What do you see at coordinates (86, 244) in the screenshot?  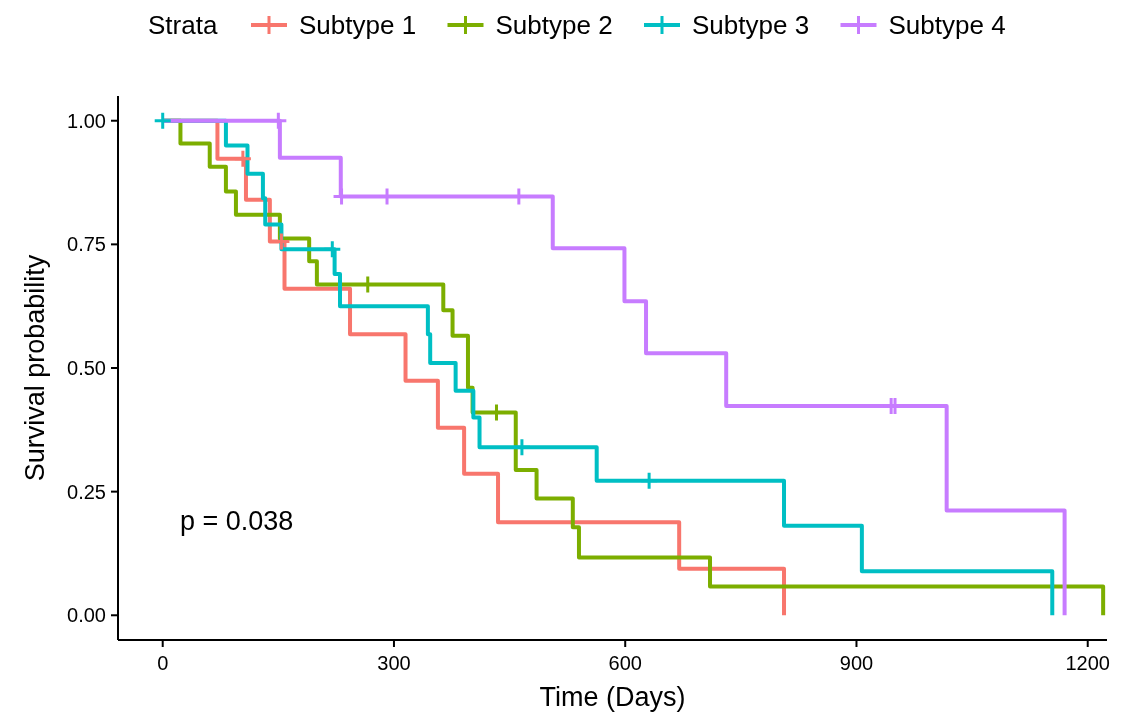 I see `y-tick-label: 0.75` at bounding box center [86, 244].